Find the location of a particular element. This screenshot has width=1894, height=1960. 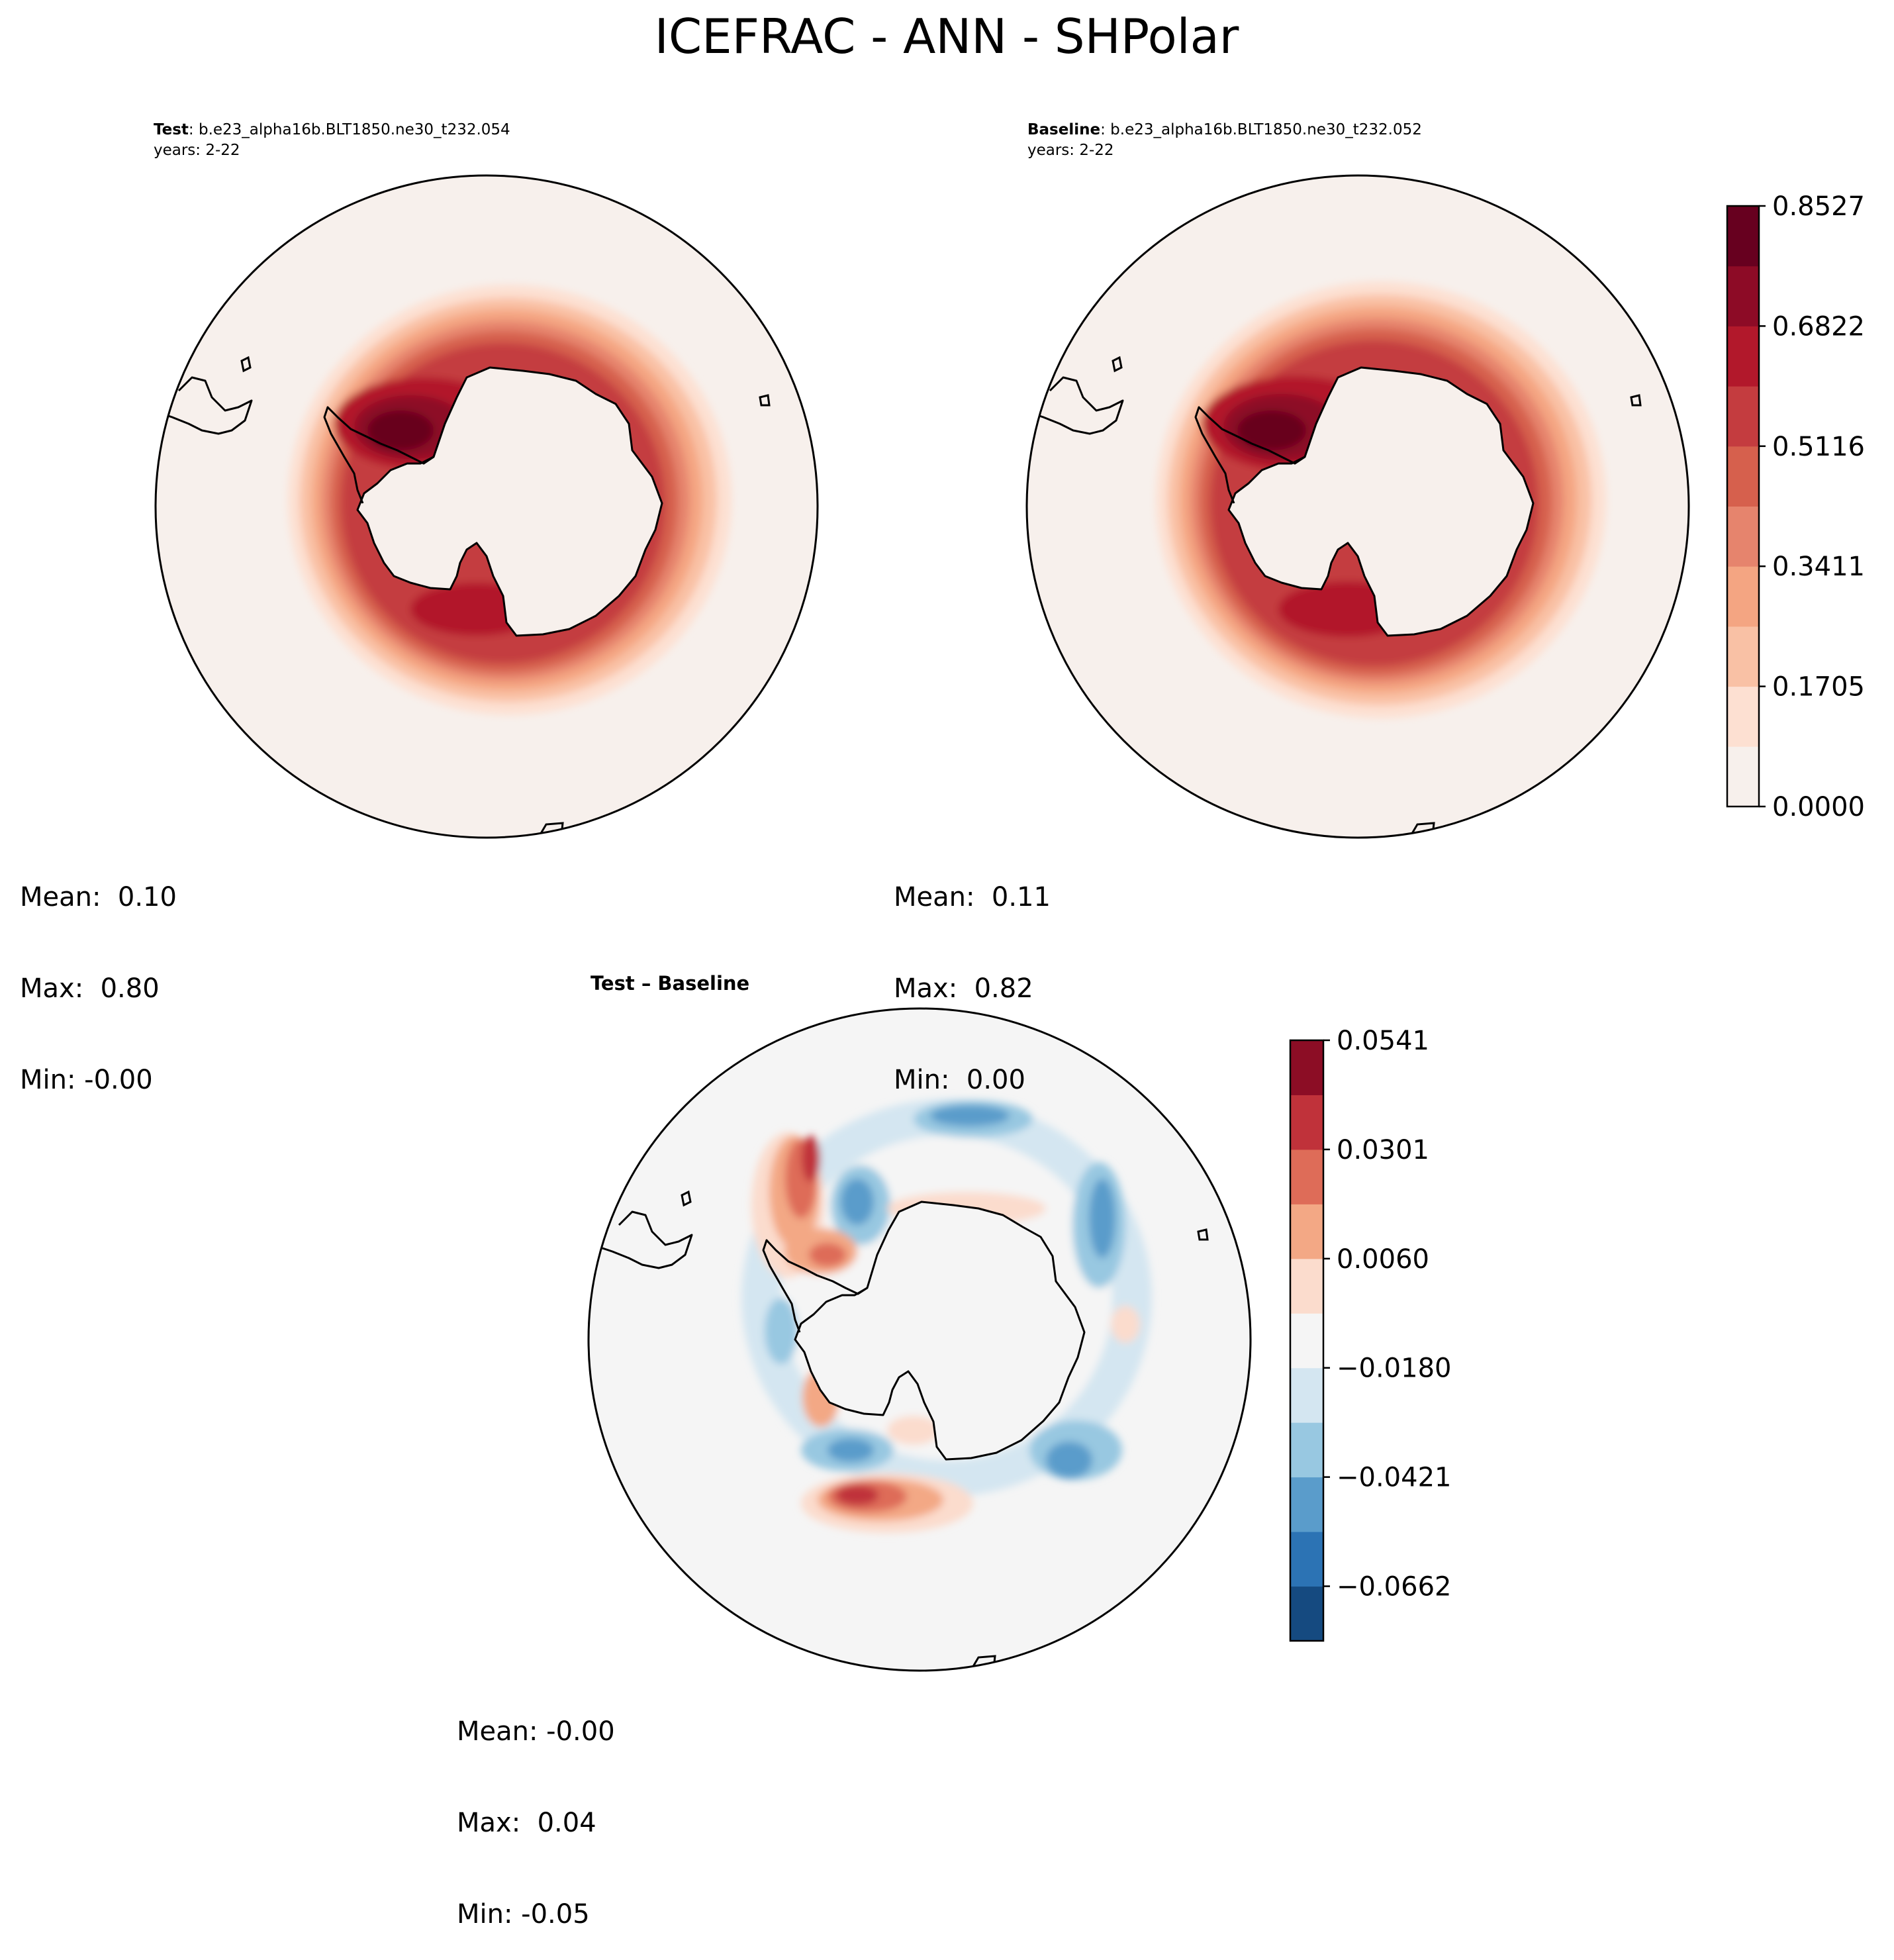

test-stats: Mean: 0.10 Max: 0.80 Min: -0.00 is located at coordinates (98, 973).